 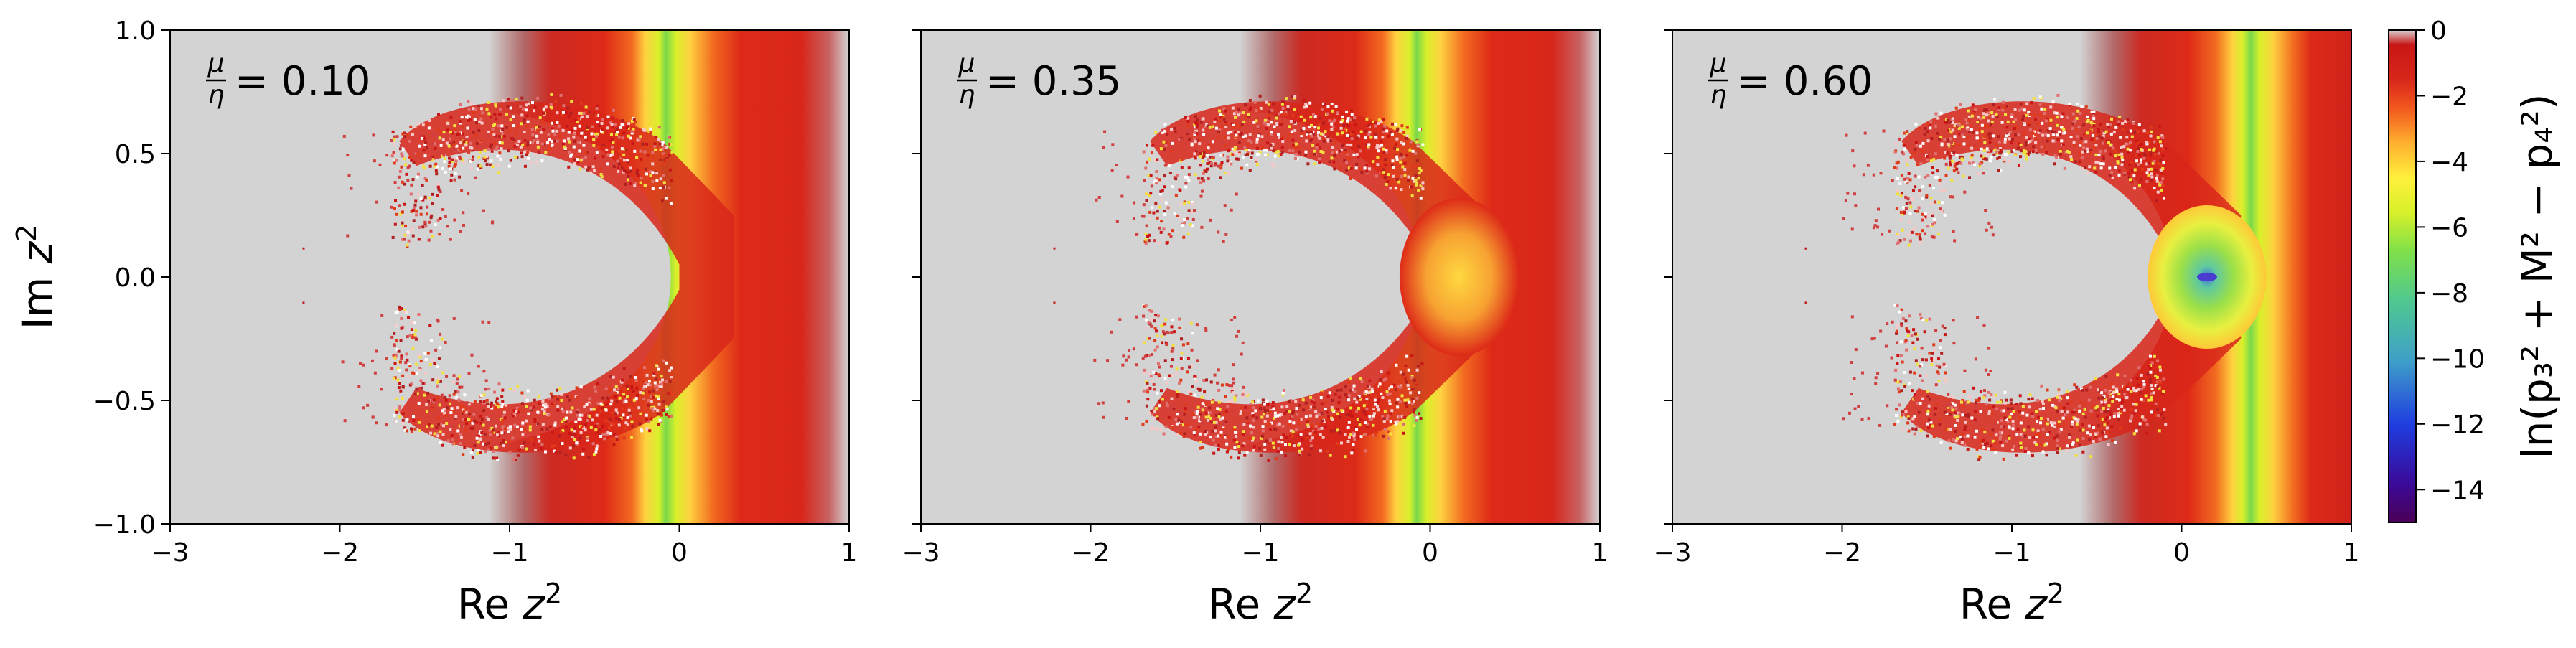 What do you see at coordinates (2537, 276) in the screenshot?
I see `colorbar-label: ln(p₃² + M² − p₄²)` at bounding box center [2537, 276].